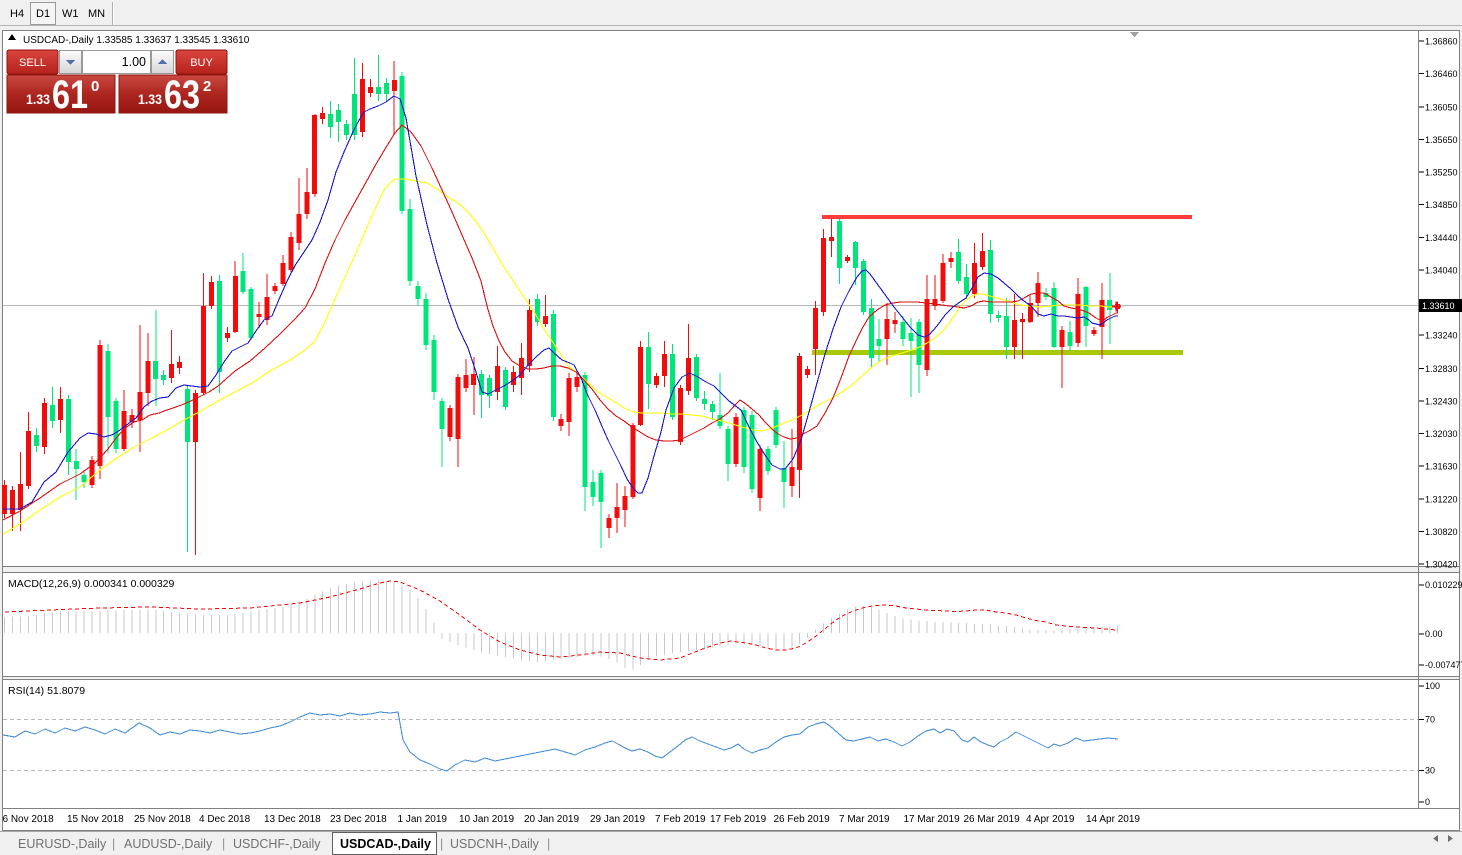  What do you see at coordinates (864, 819) in the screenshot?
I see `svg-text: 7 Mar 2019` at bounding box center [864, 819].